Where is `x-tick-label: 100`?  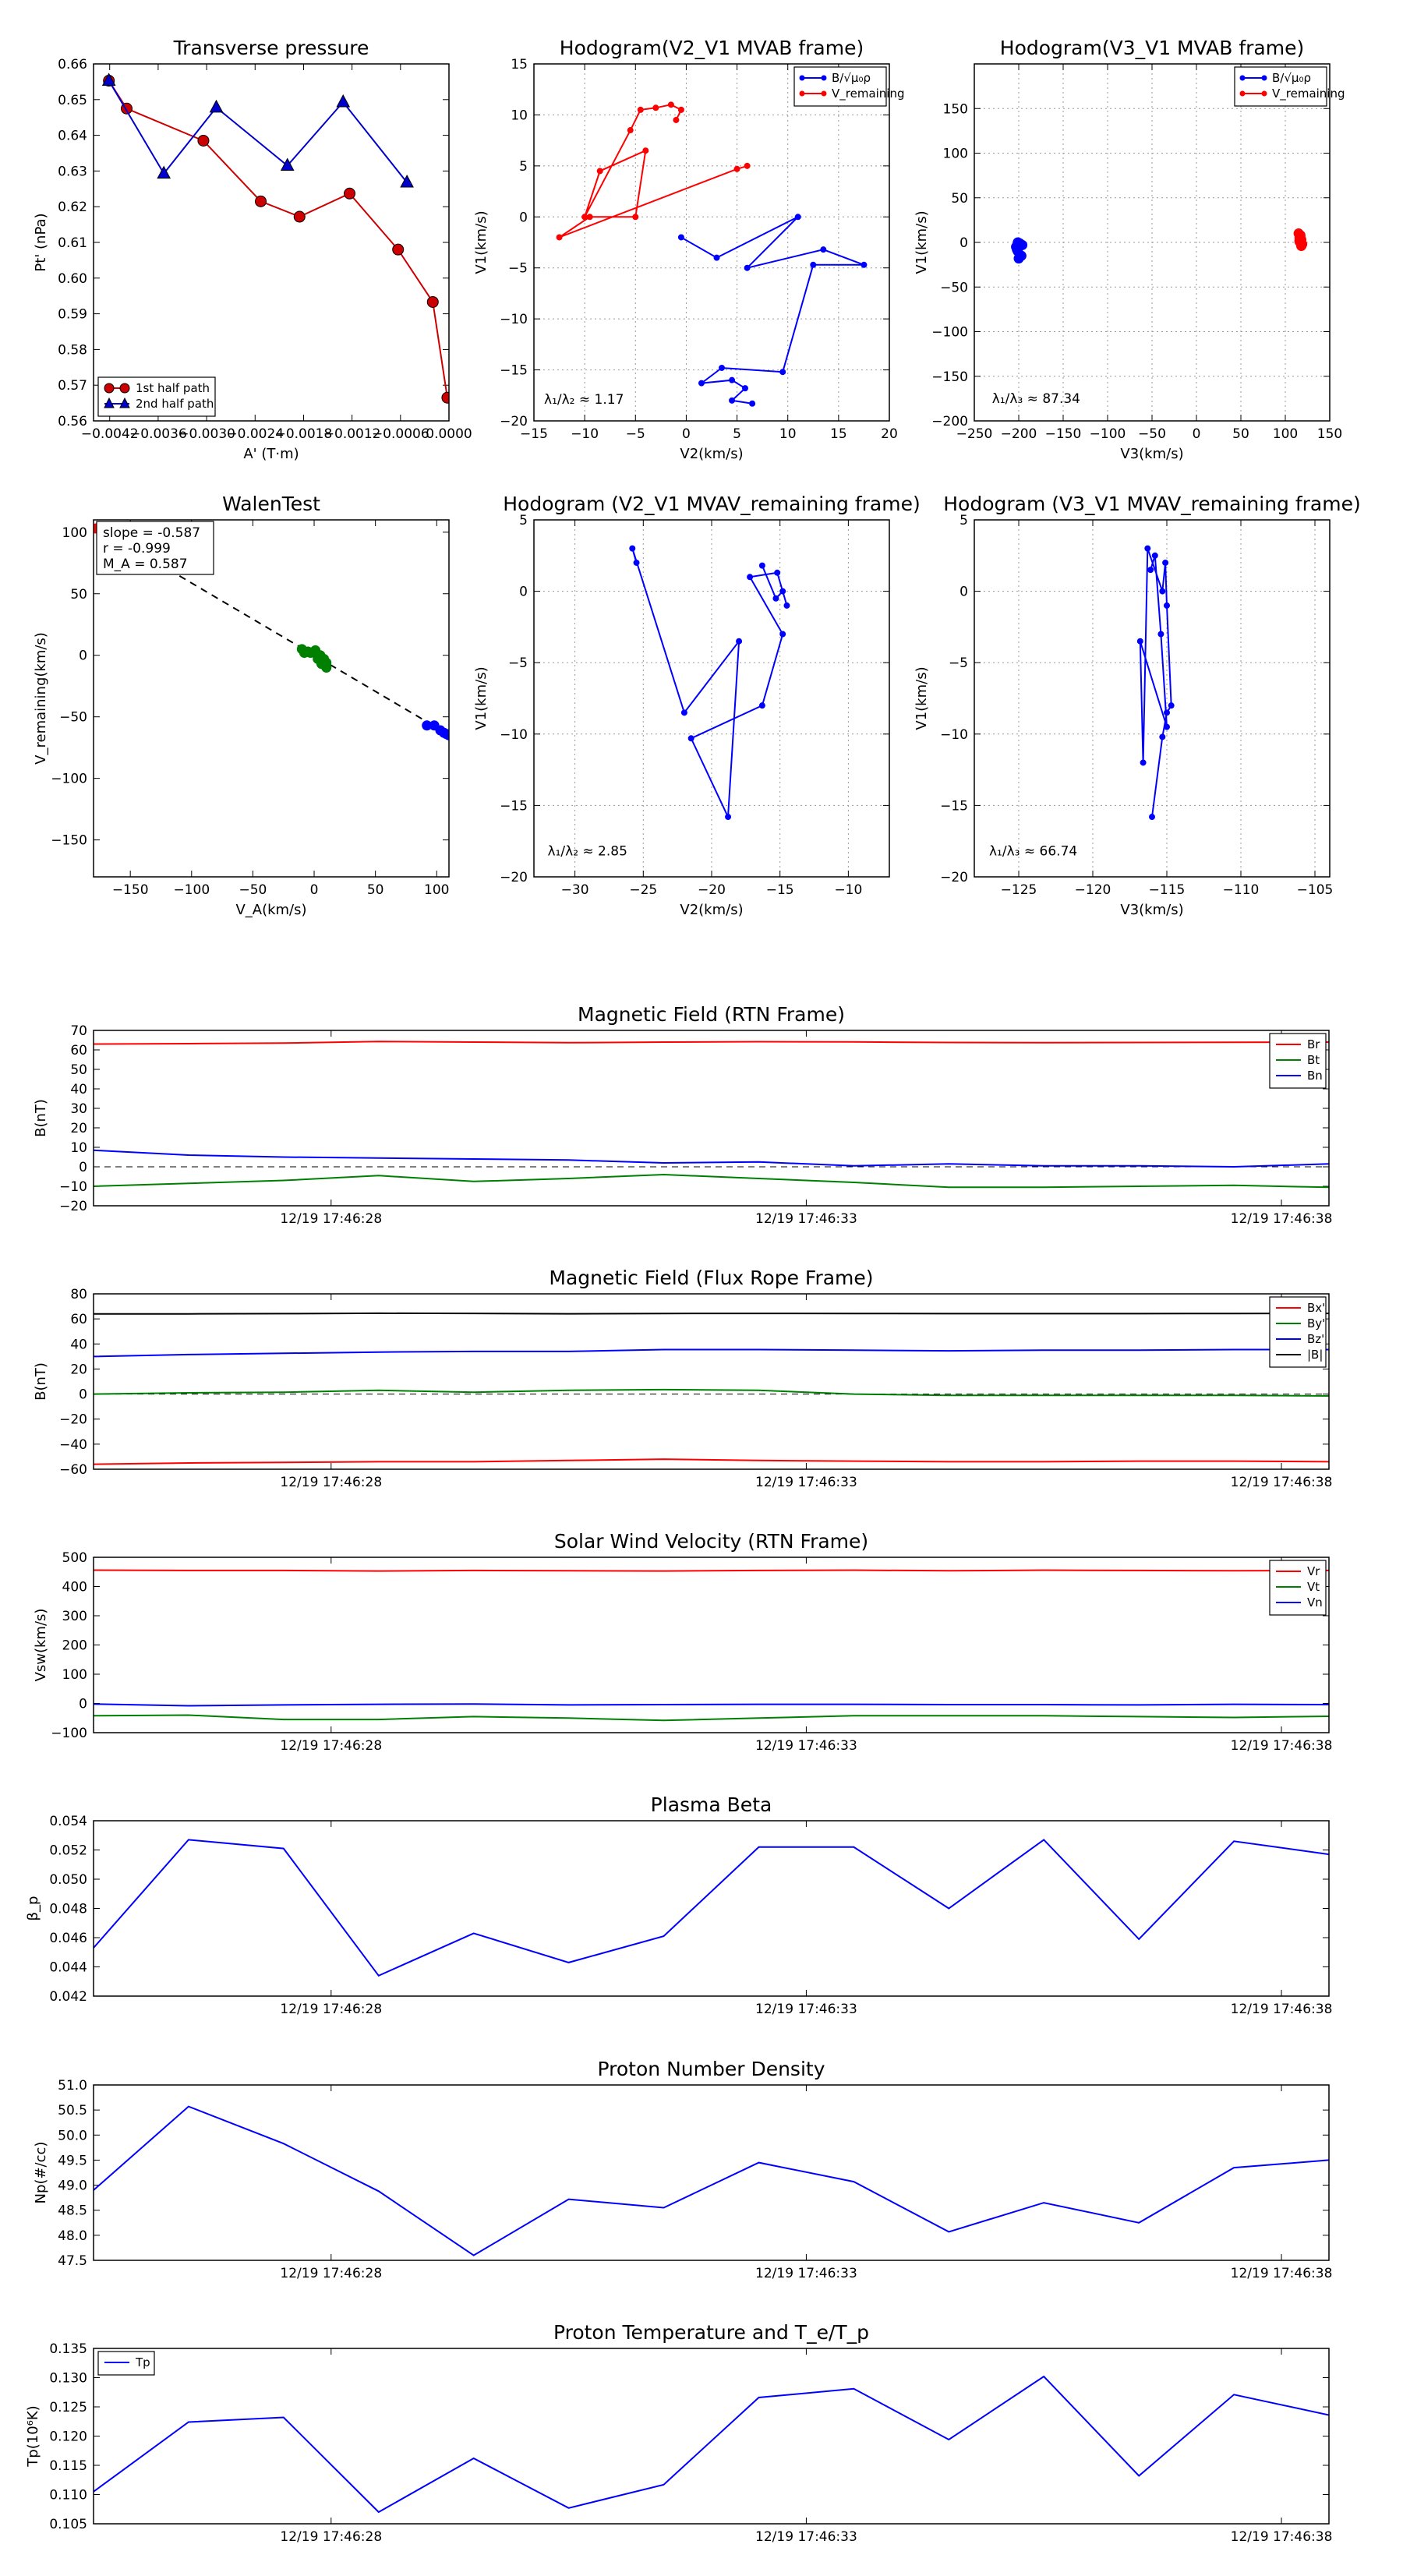
x-tick-label: 100 is located at coordinates (436, 890).